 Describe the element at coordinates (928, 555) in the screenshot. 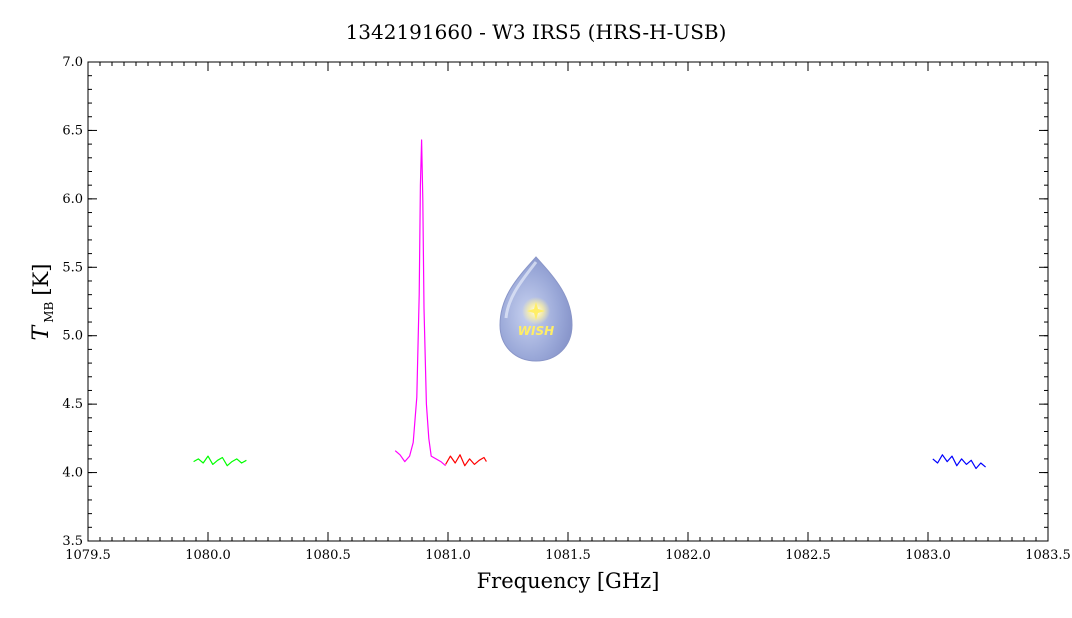

I see `x-tick-label: 1083.0` at that location.